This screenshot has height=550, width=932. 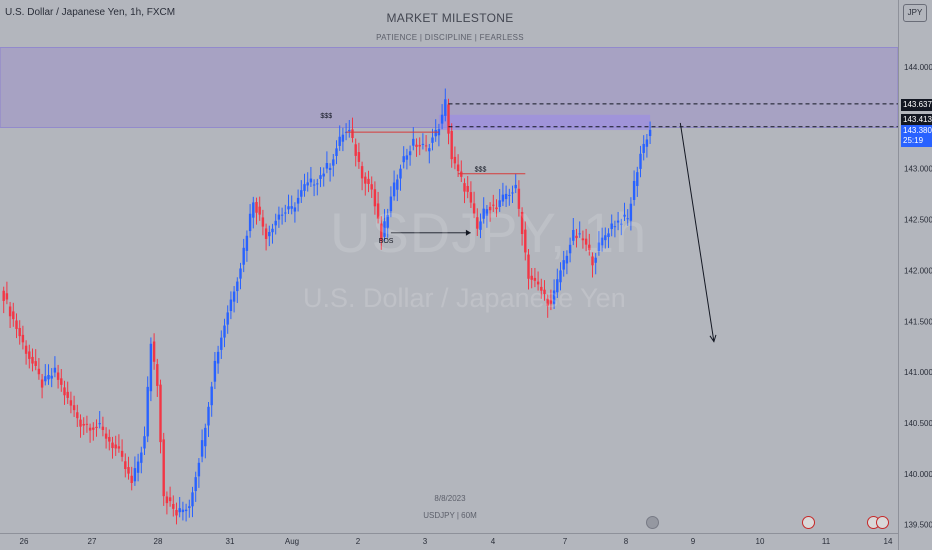 What do you see at coordinates (493, 541) in the screenshot?
I see `x-tick-label: 4` at bounding box center [493, 541].